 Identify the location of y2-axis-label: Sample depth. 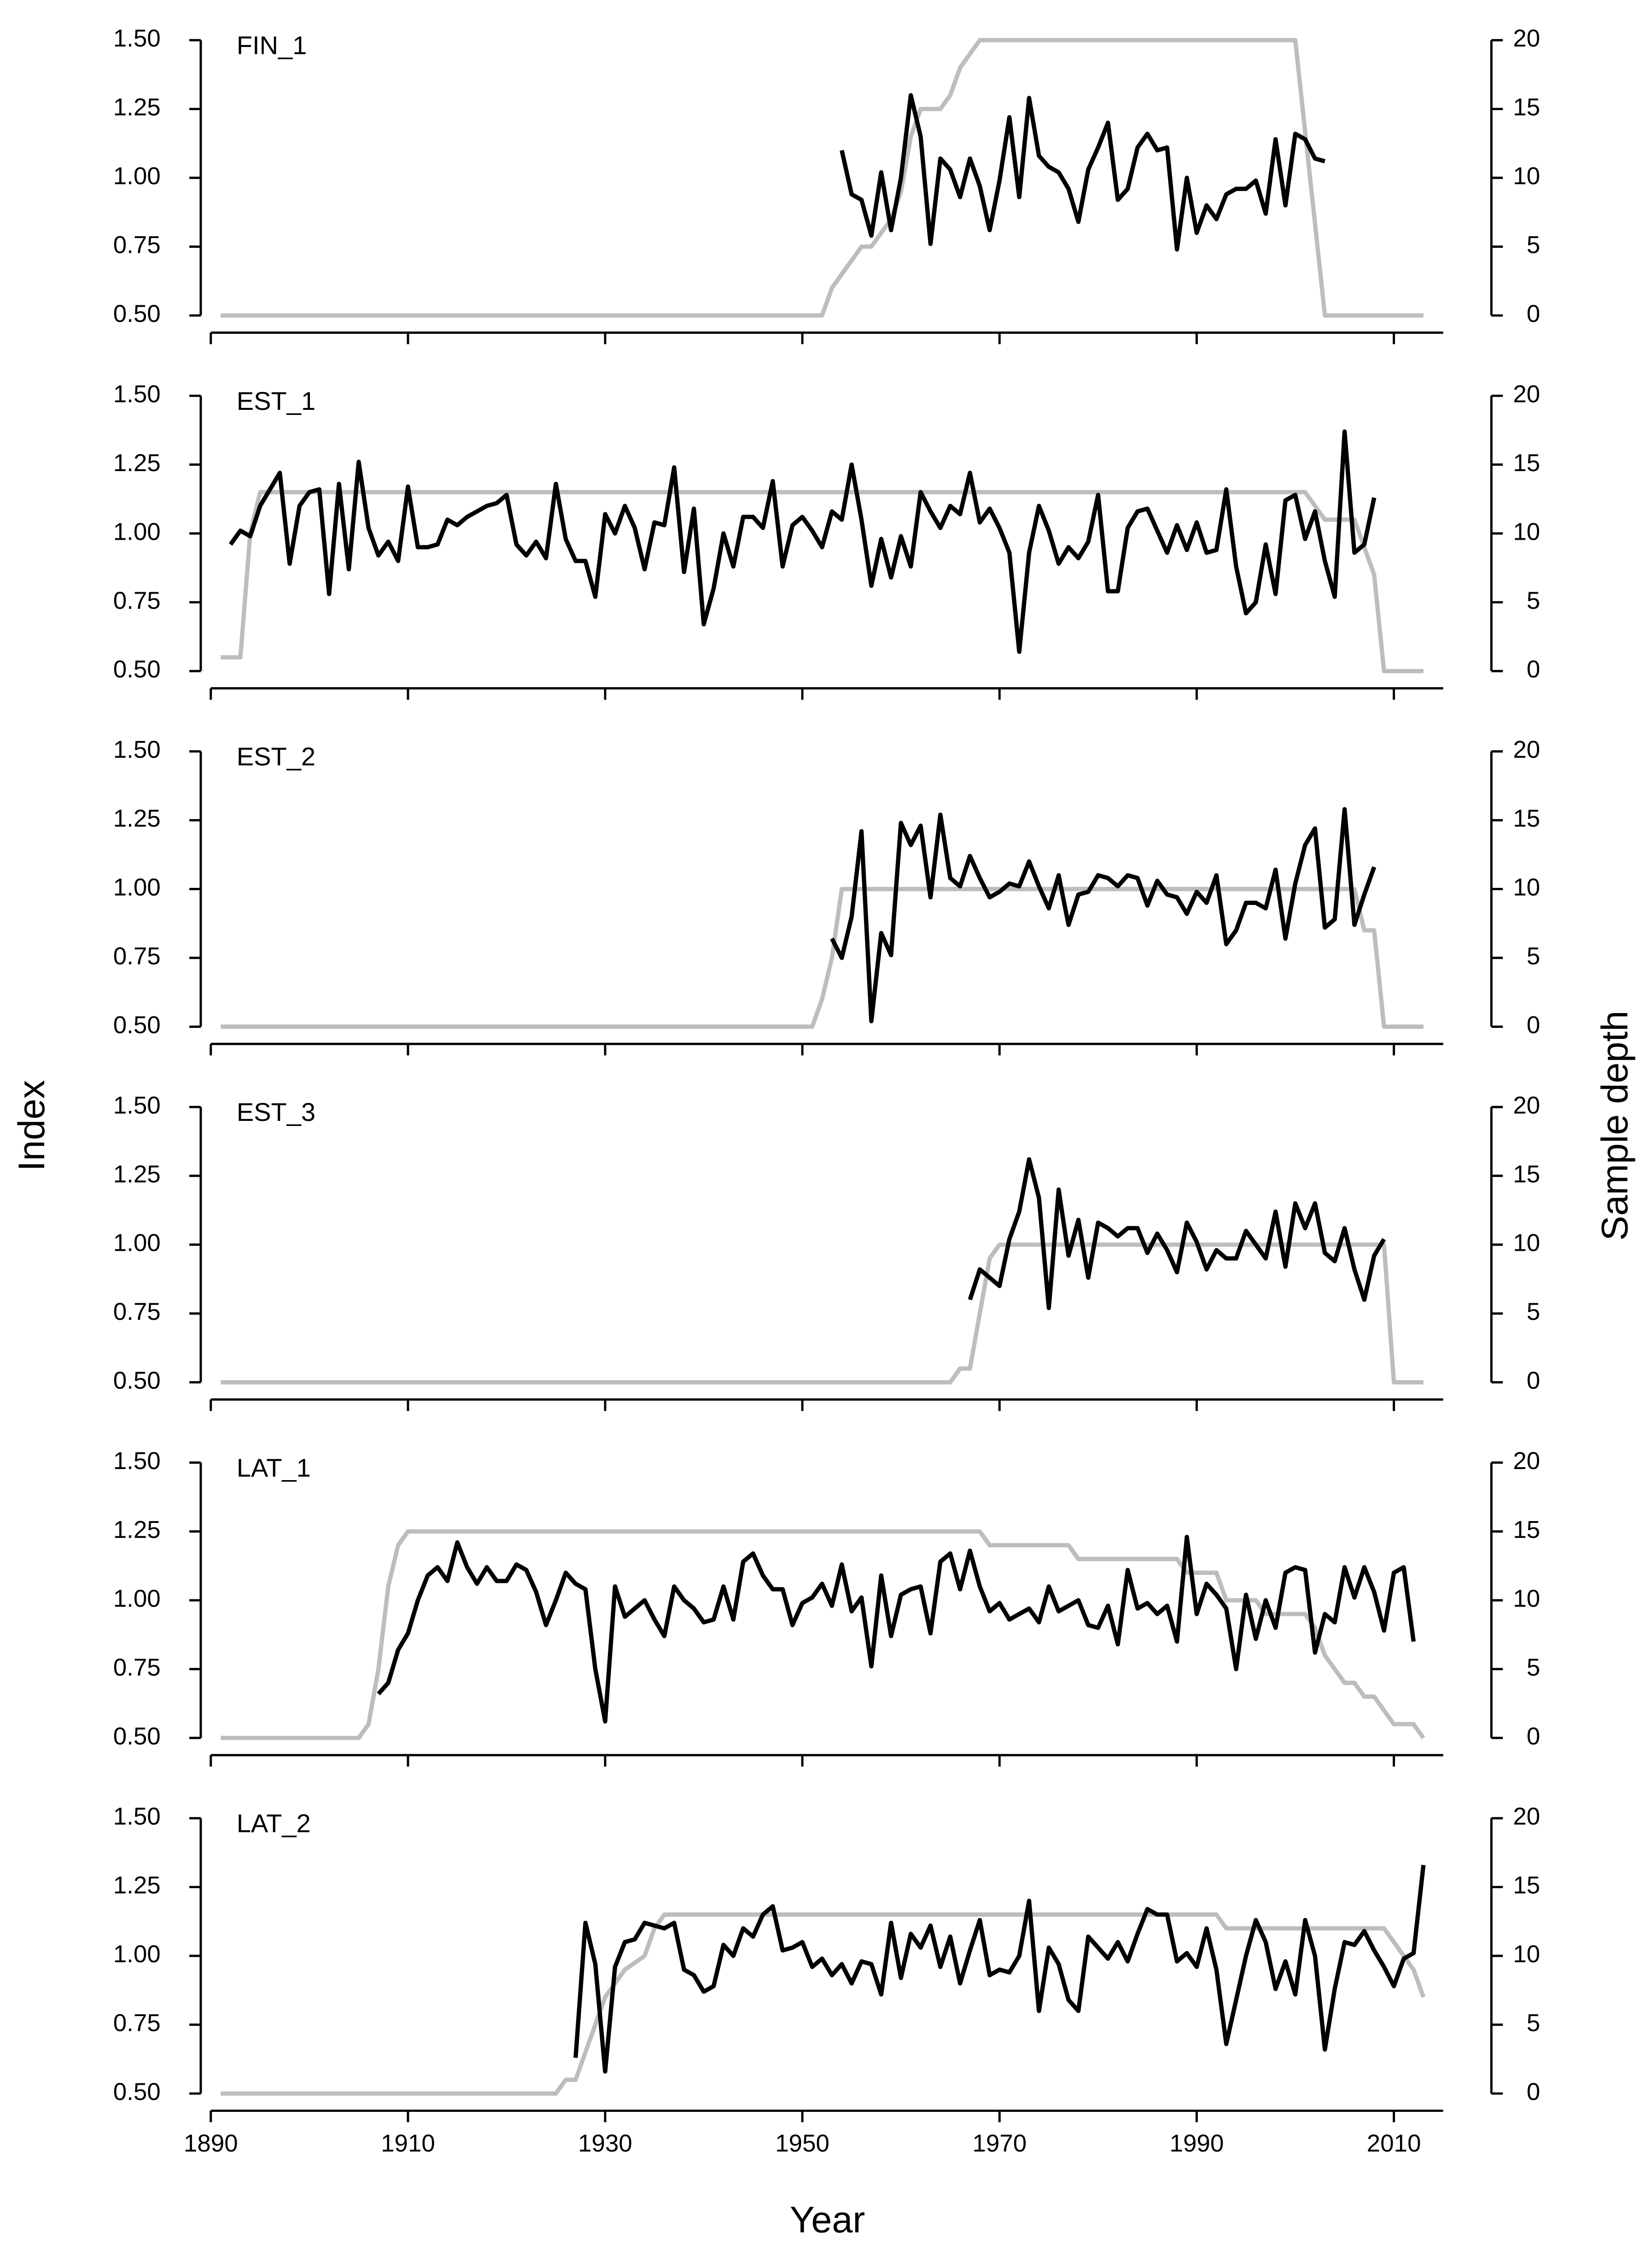
(1615, 1126).